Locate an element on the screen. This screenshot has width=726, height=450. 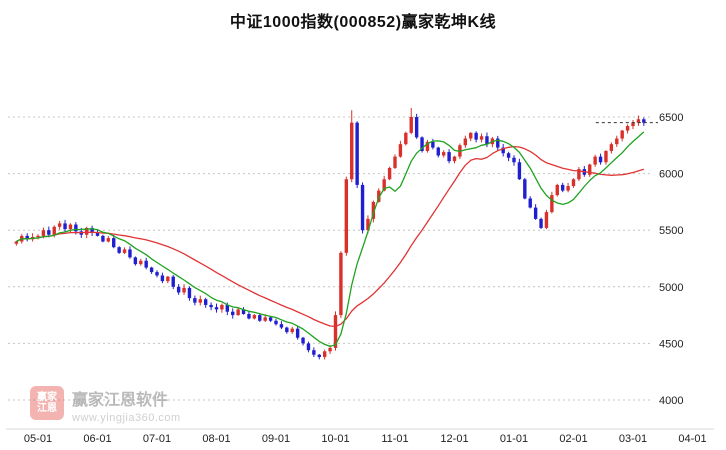
watermark-name: 赢家江恩软件 is located at coordinates (120, 400).